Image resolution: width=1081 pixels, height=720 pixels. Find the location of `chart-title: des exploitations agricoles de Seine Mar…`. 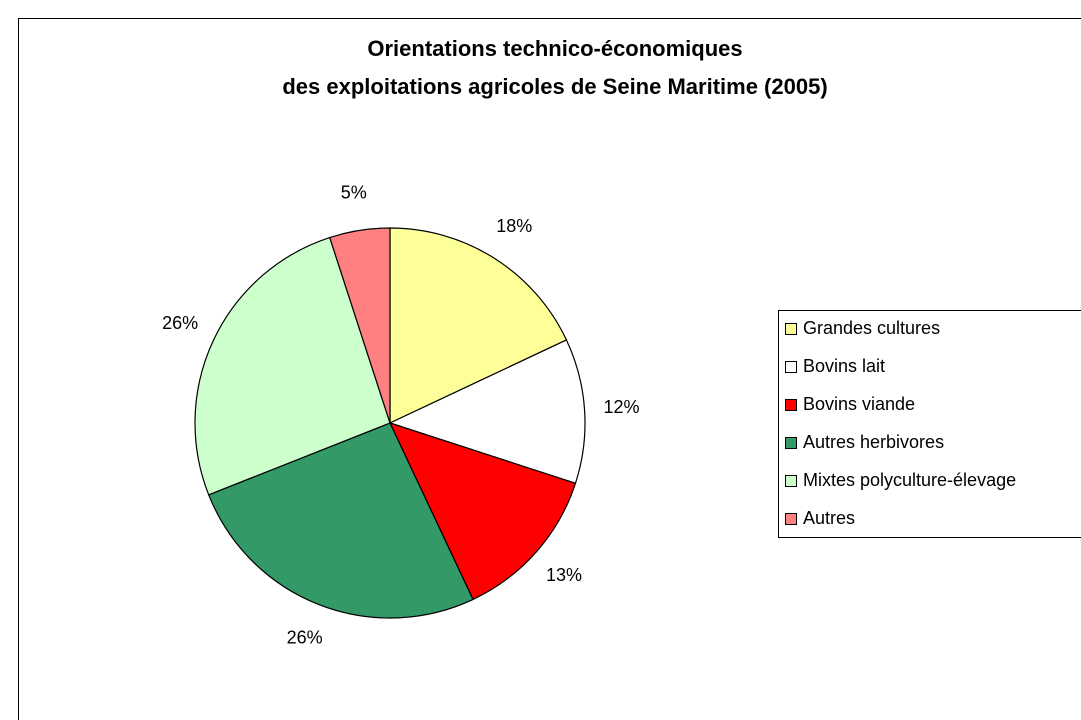

chart-title: des exploitations agricoles de Seine Mar… is located at coordinates (554, 86).